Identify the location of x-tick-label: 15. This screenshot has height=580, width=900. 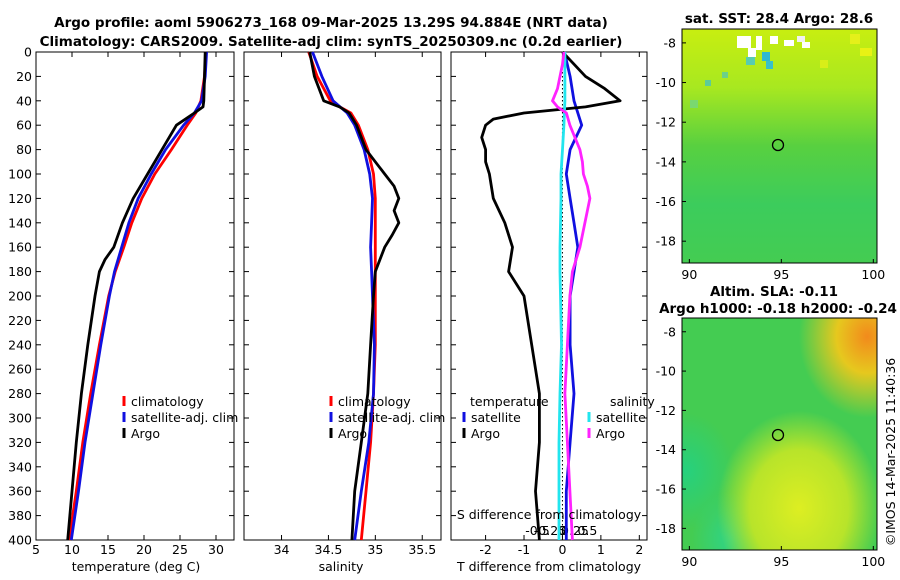
(108, 549).